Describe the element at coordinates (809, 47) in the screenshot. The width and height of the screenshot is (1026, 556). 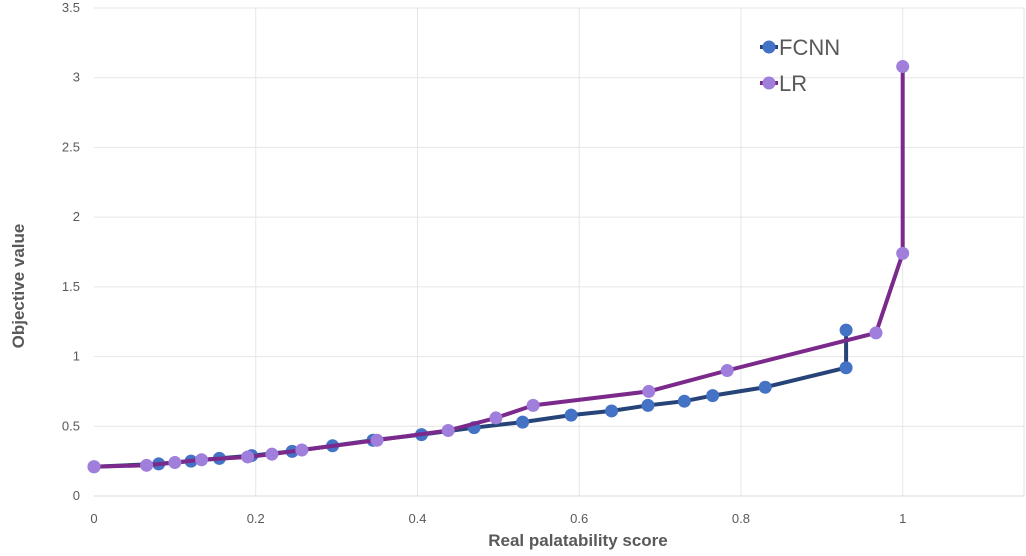
I see `legend-label: FCNN` at that location.